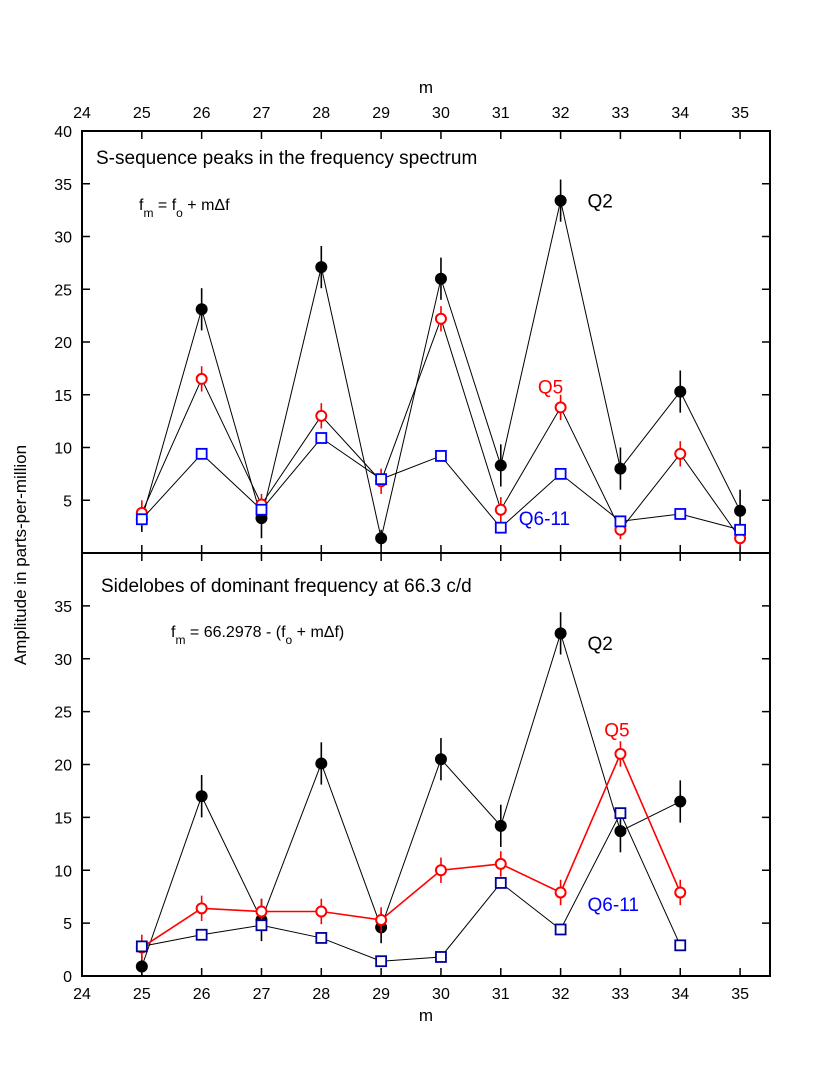 The width and height of the screenshot is (830, 1075). I want to click on bottom-x-tick-label-27: 27, so click(262, 994).